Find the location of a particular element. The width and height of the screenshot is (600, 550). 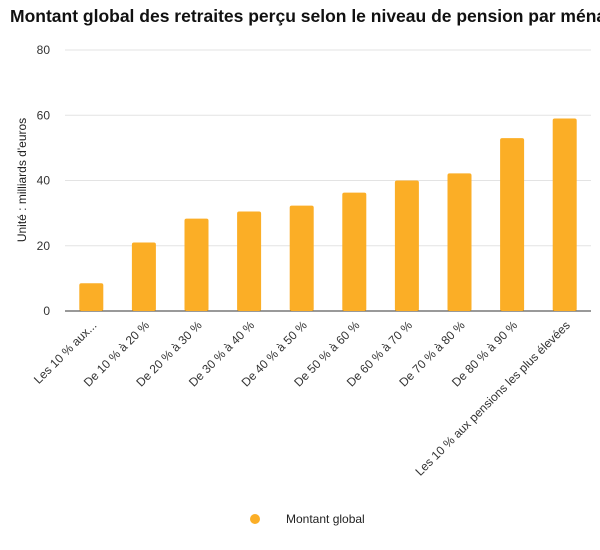

legend-swatch is located at coordinates (255, 519).